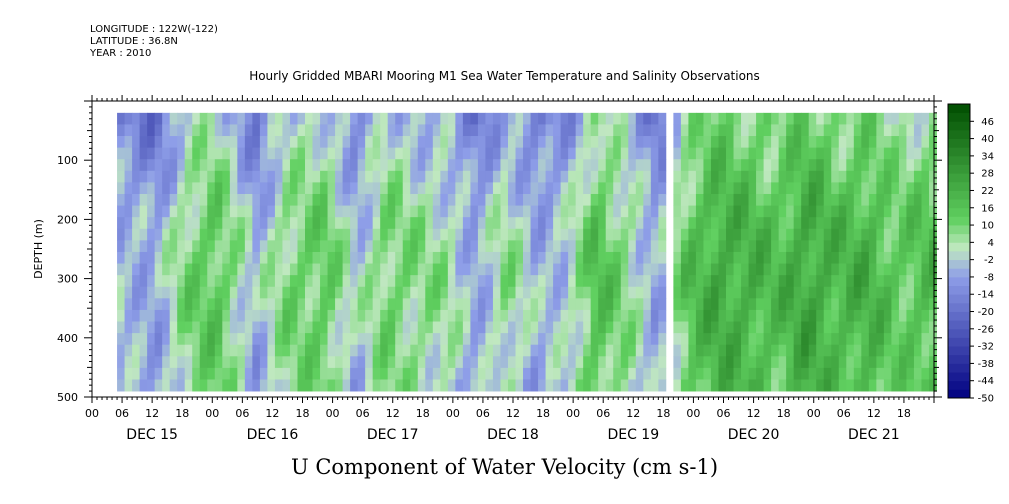 Image resolution: width=1009 pixels, height=504 pixels. Describe the element at coordinates (393, 435) in the screenshot. I see `x-day-label: DEC 17` at that location.